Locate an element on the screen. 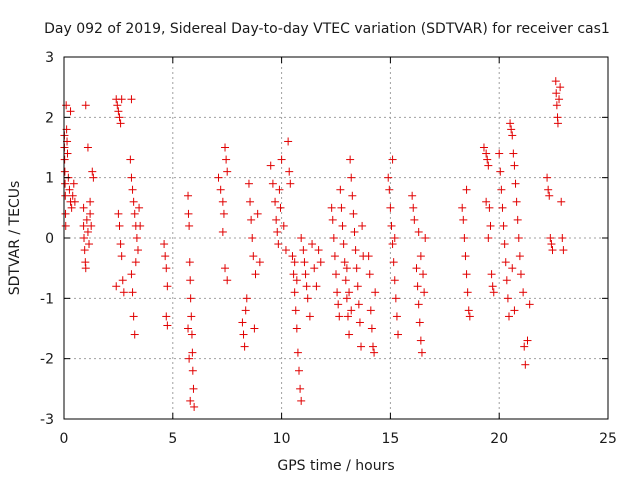 The image size is (640, 480). y-tick-label: -2 is located at coordinates (47, 360).